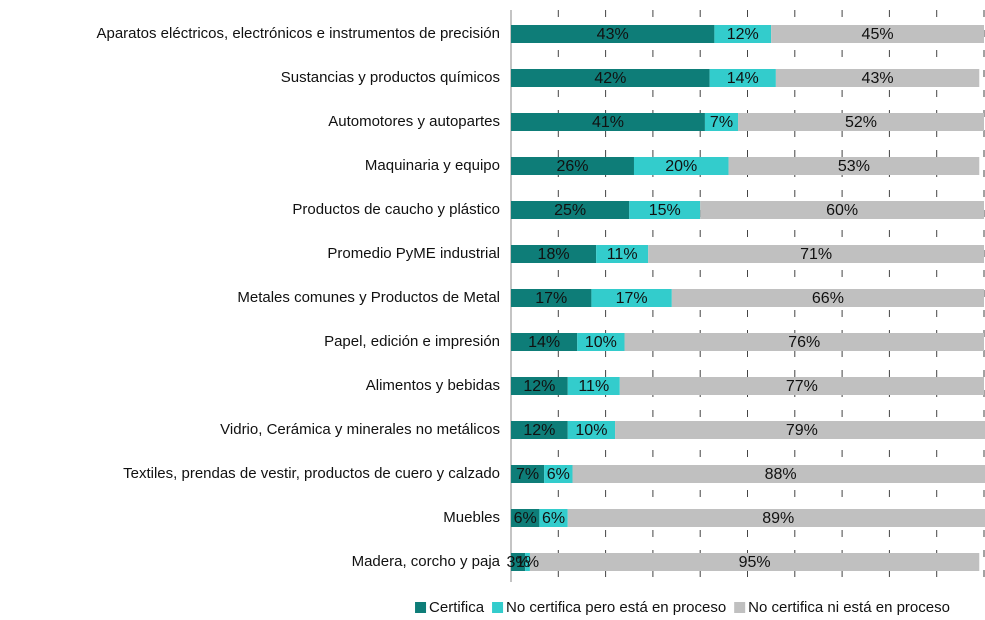 The image size is (985, 620). Describe the element at coordinates (396, 209) in the screenshot. I see `category-label: Productos de caucho y plástico` at that location.